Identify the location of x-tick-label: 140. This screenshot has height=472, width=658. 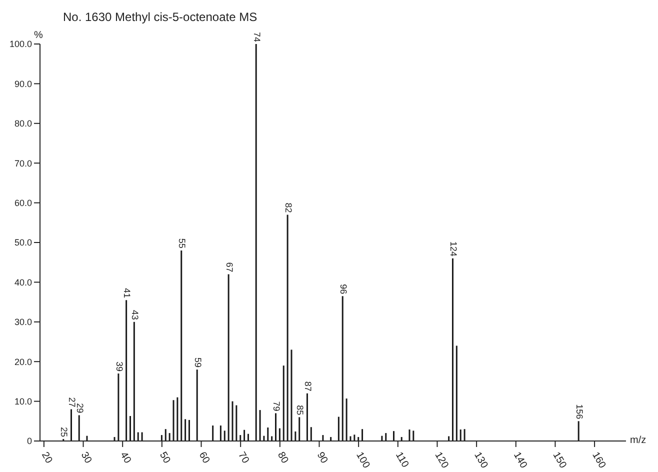
(520, 460).